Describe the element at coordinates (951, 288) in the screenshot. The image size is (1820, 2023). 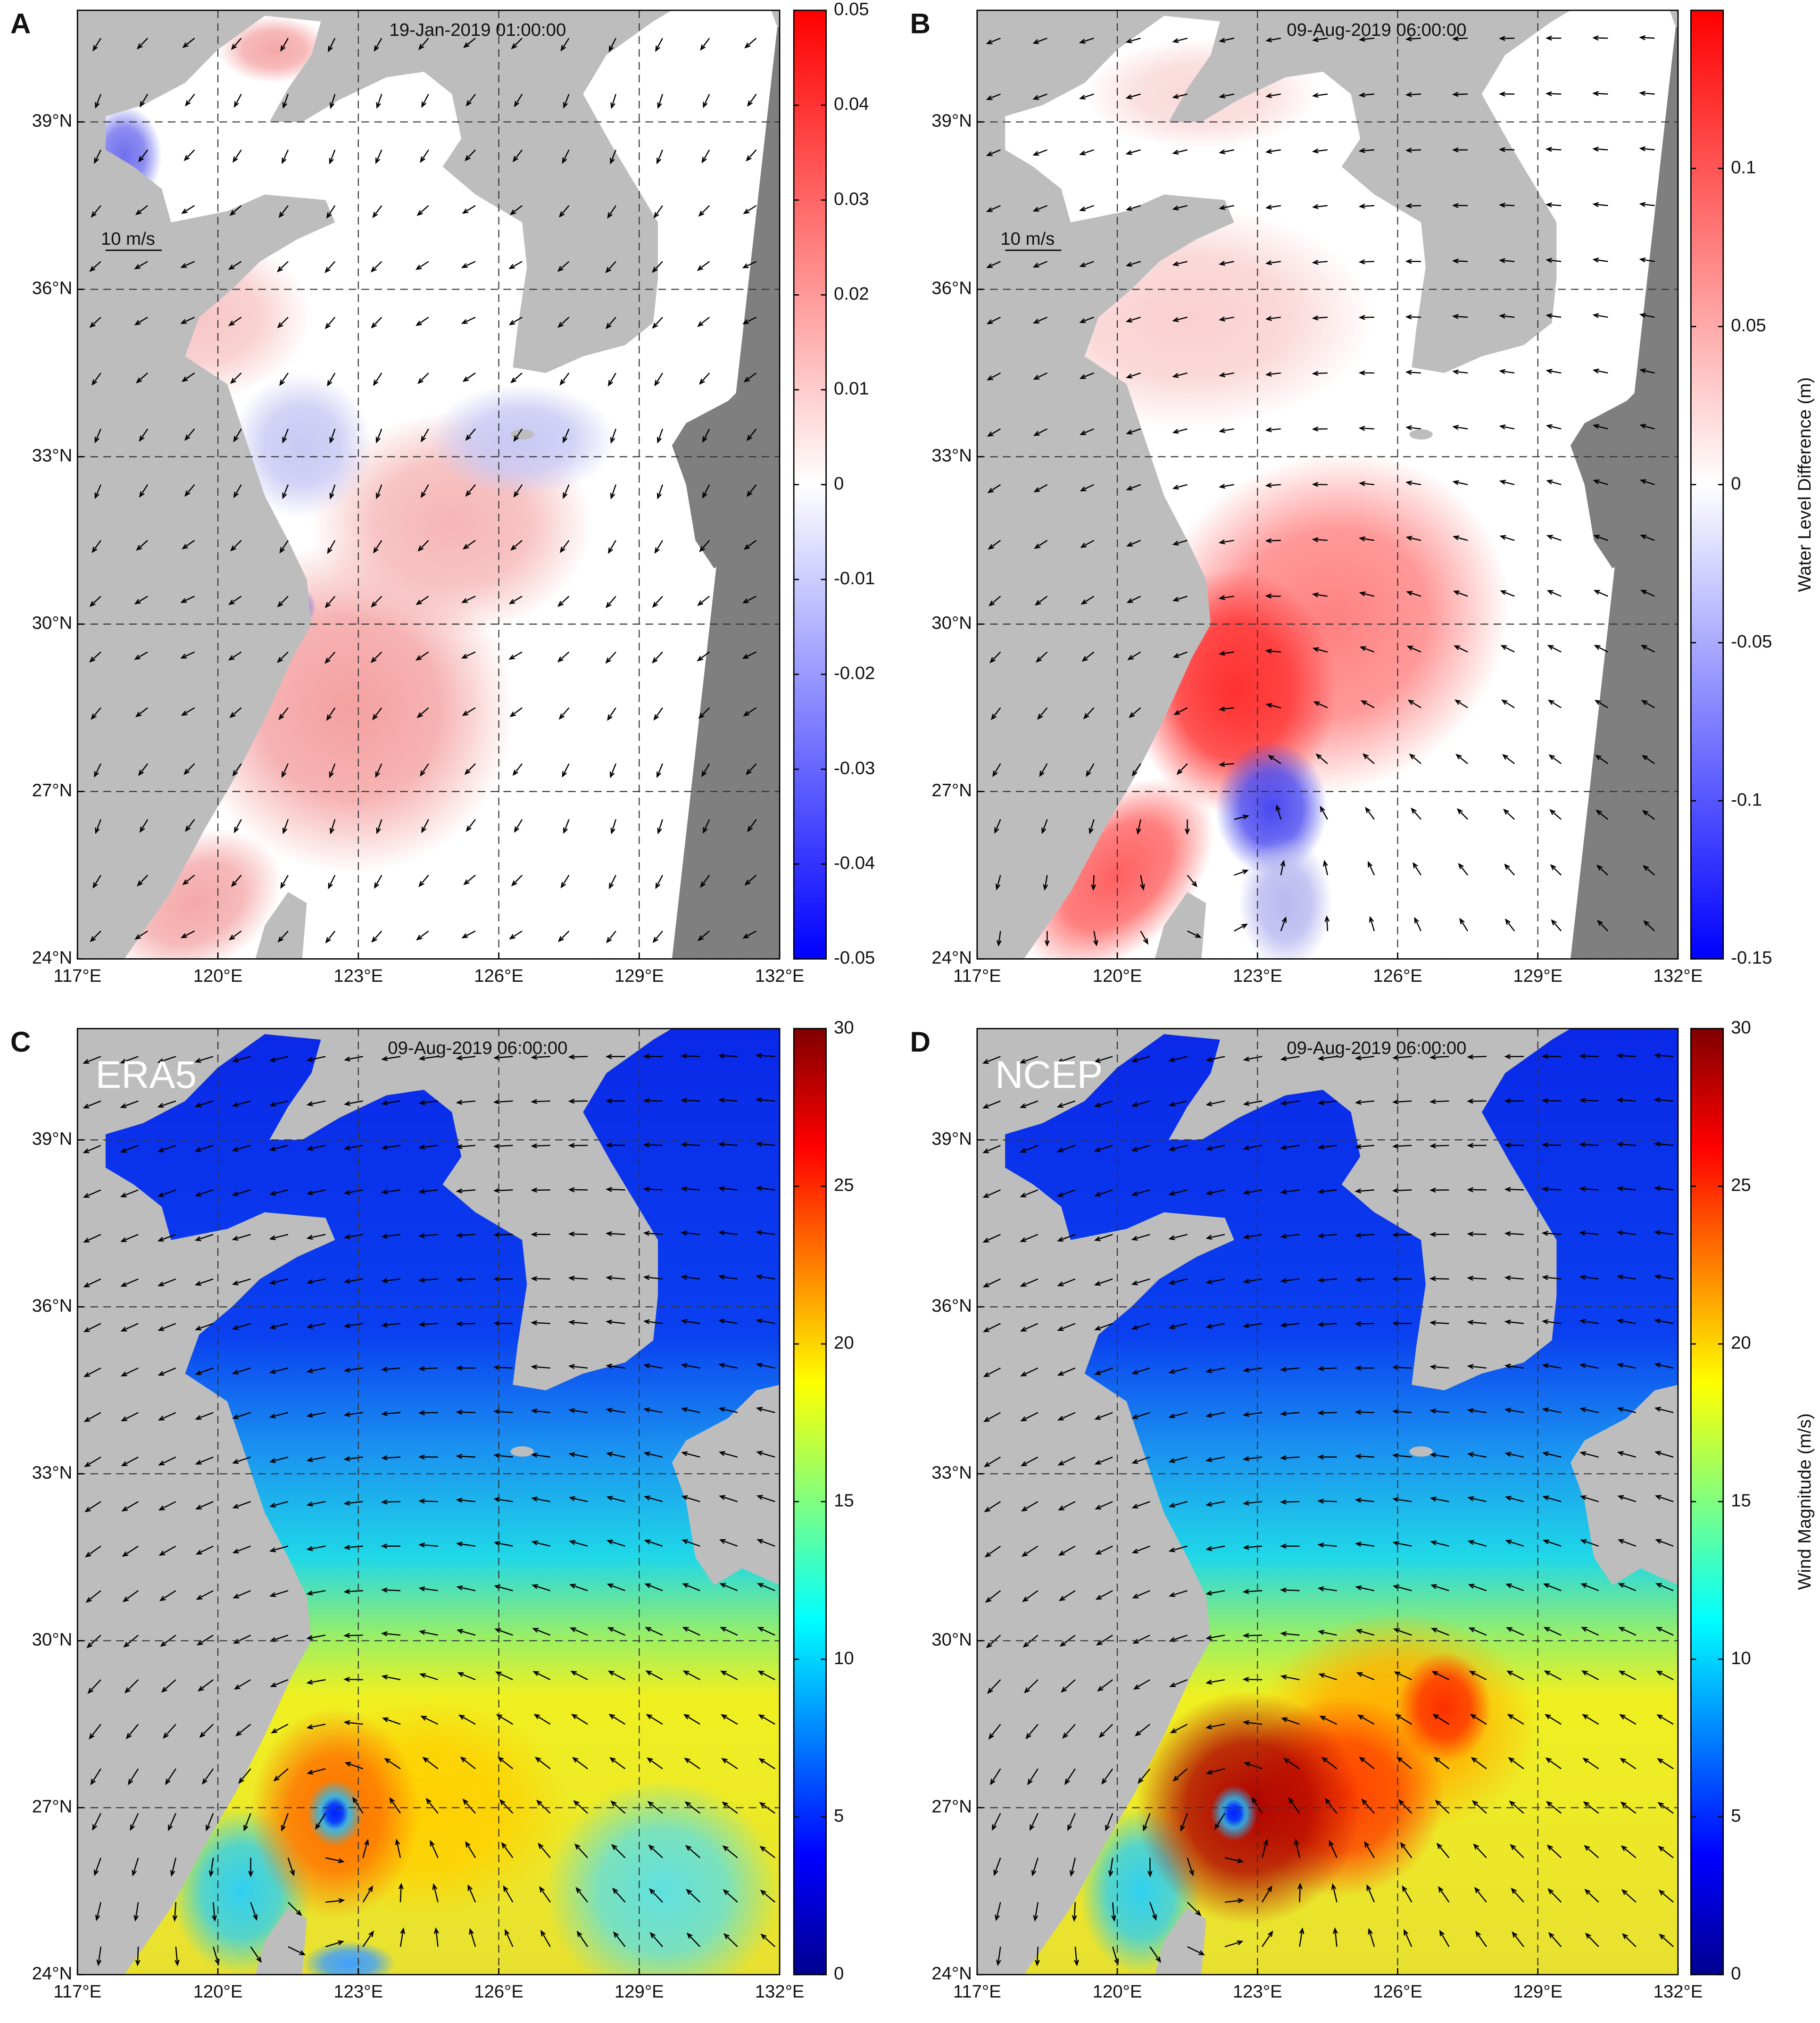
I see `y-tick-label: 36°N` at that location.